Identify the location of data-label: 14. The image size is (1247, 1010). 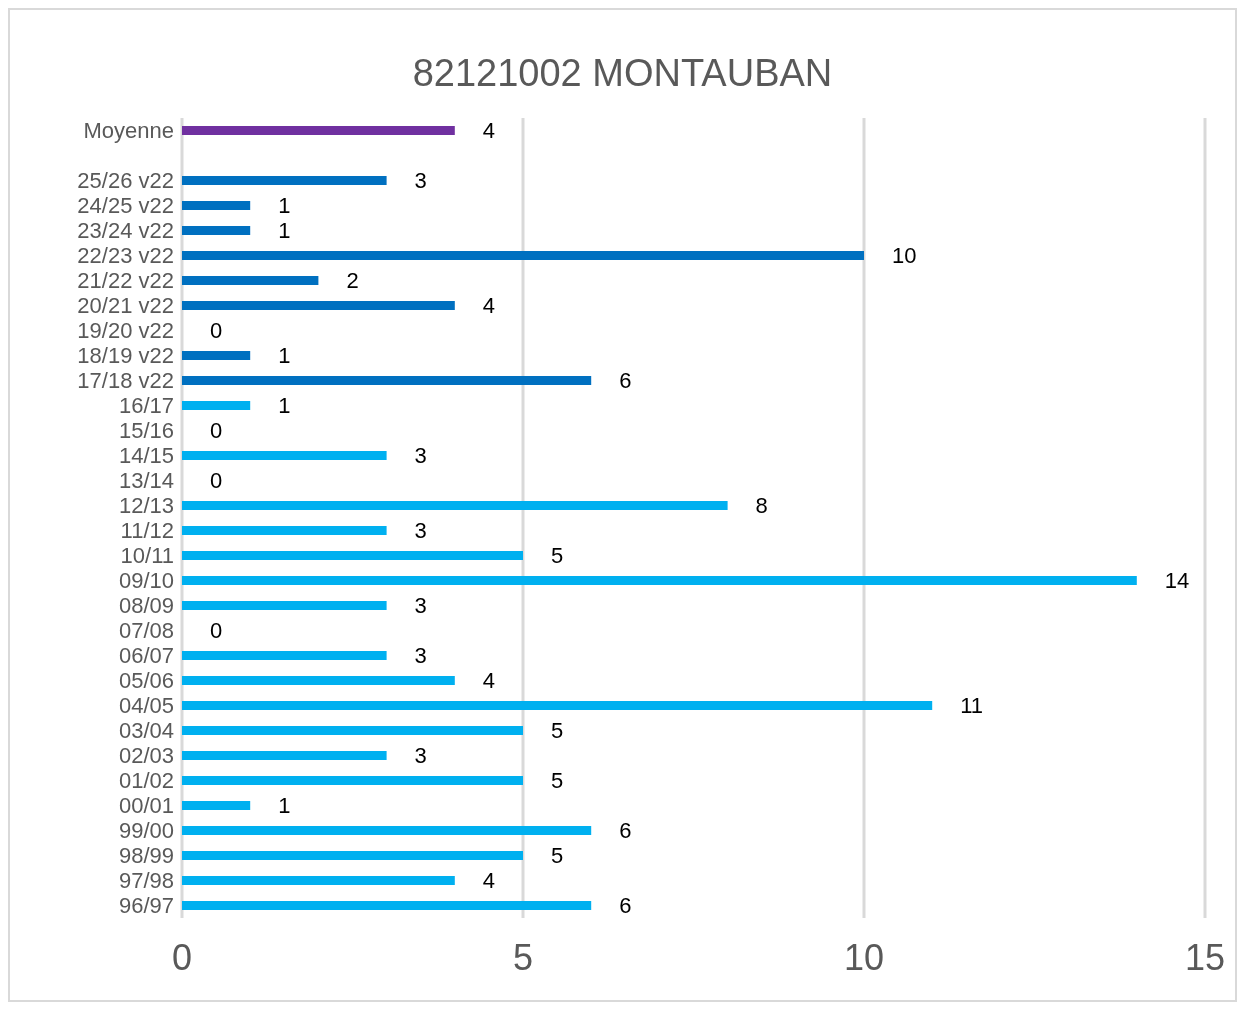
(1177, 580).